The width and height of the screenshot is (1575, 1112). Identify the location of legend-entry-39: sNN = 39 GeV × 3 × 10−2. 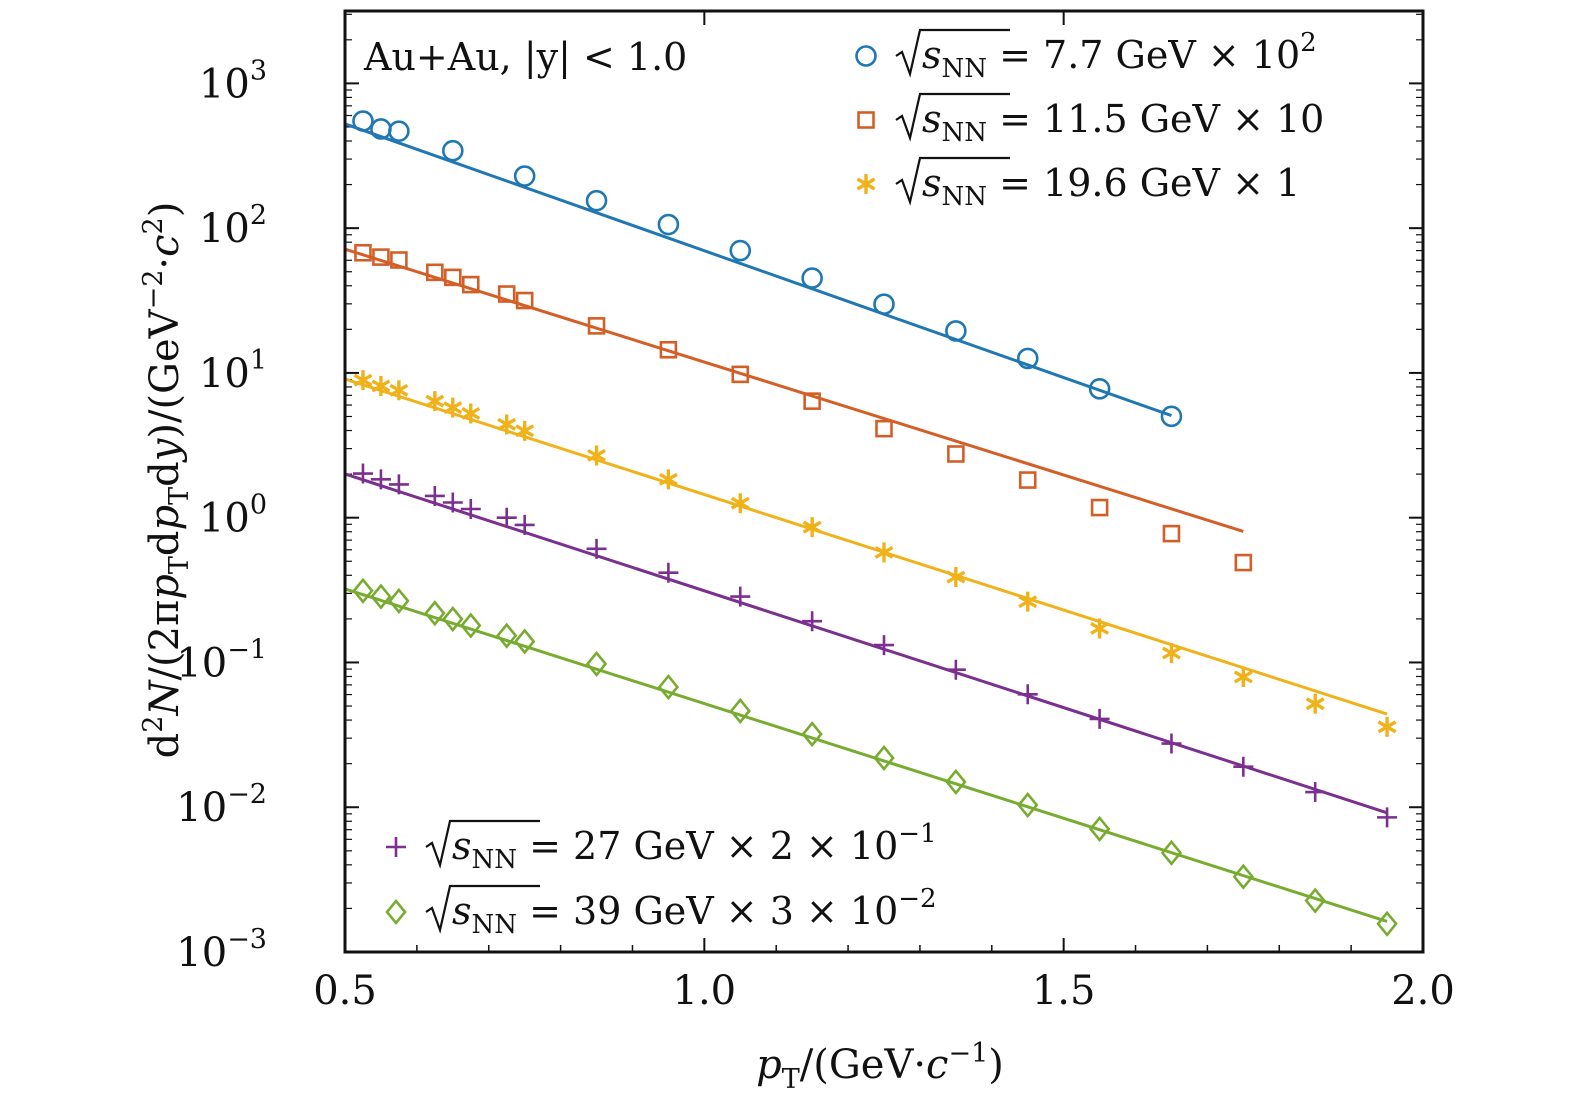
(681, 912).